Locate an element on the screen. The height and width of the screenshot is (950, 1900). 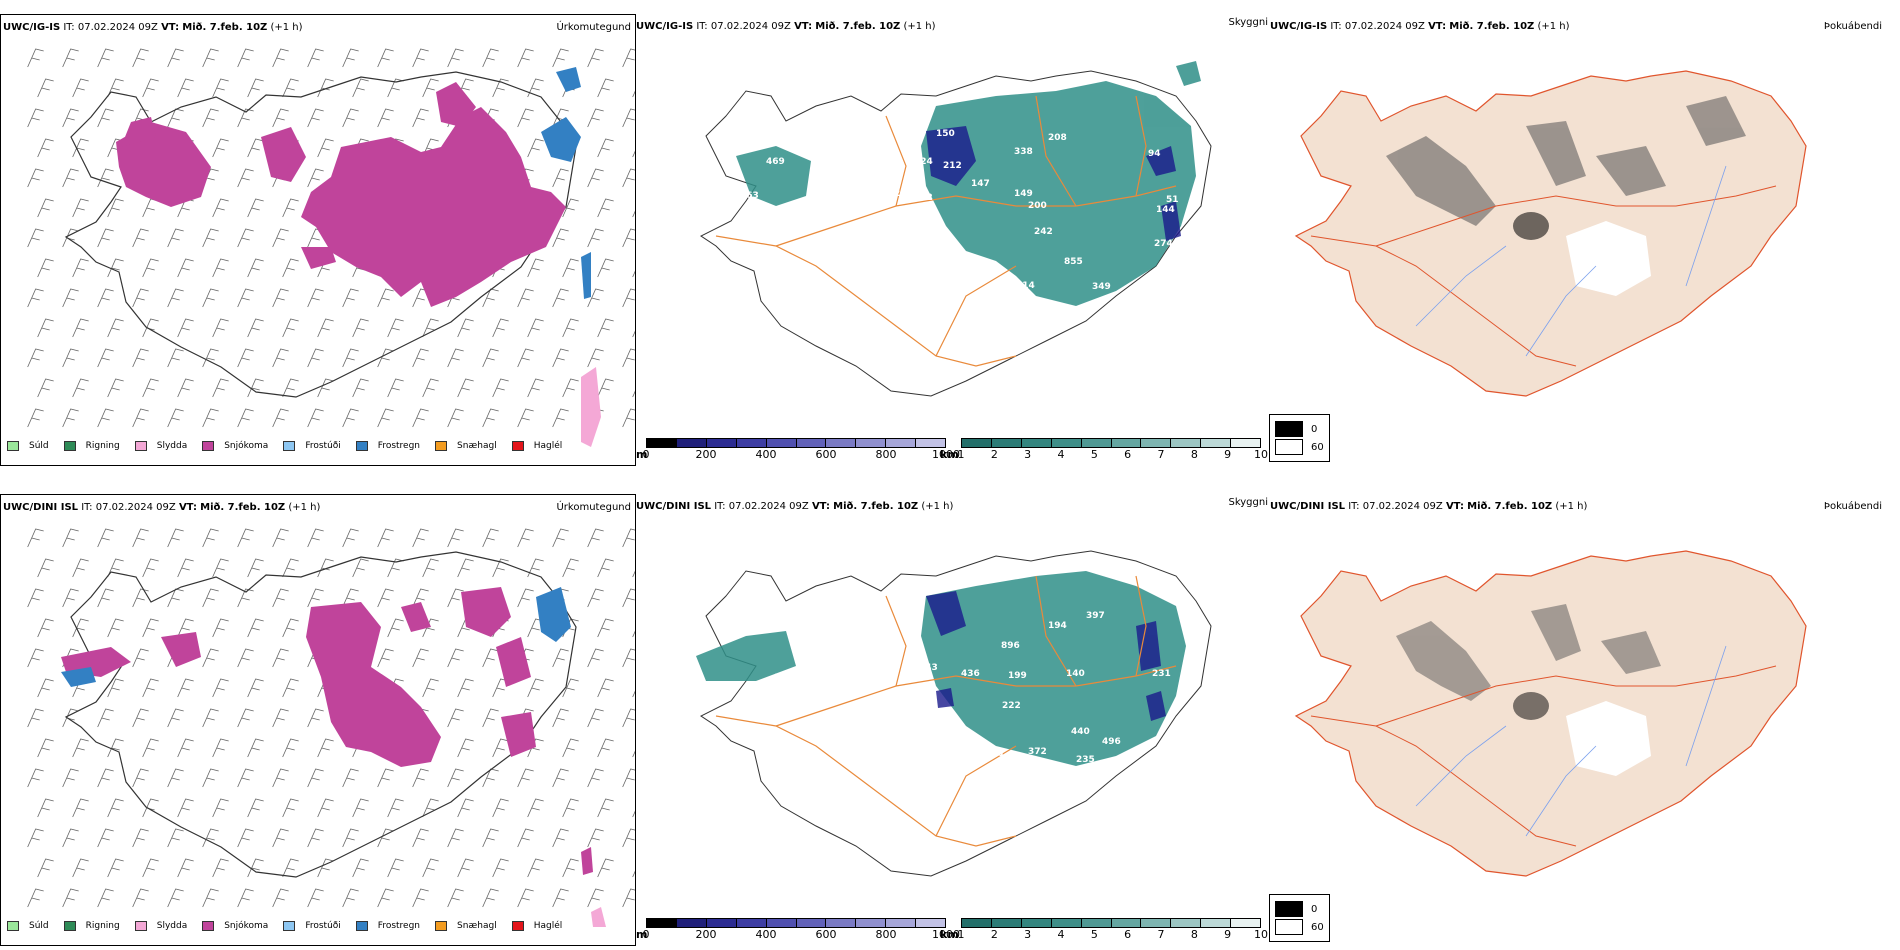
glacier-white is located at coordinates (1608, 258).